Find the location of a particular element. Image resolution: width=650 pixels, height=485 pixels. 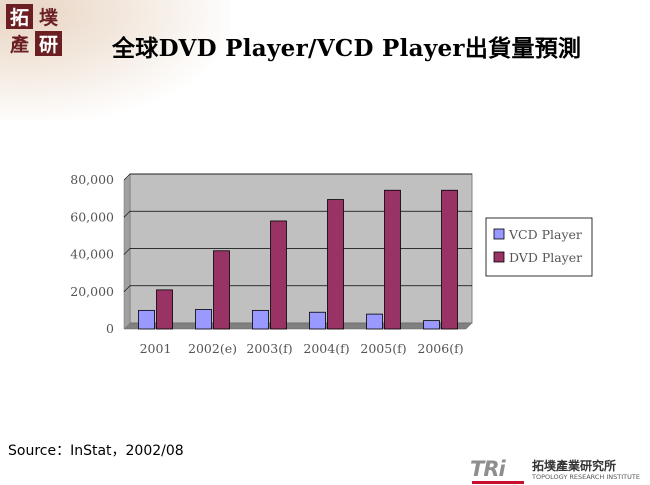

y-tick-label: 60,000 is located at coordinates (92, 216).